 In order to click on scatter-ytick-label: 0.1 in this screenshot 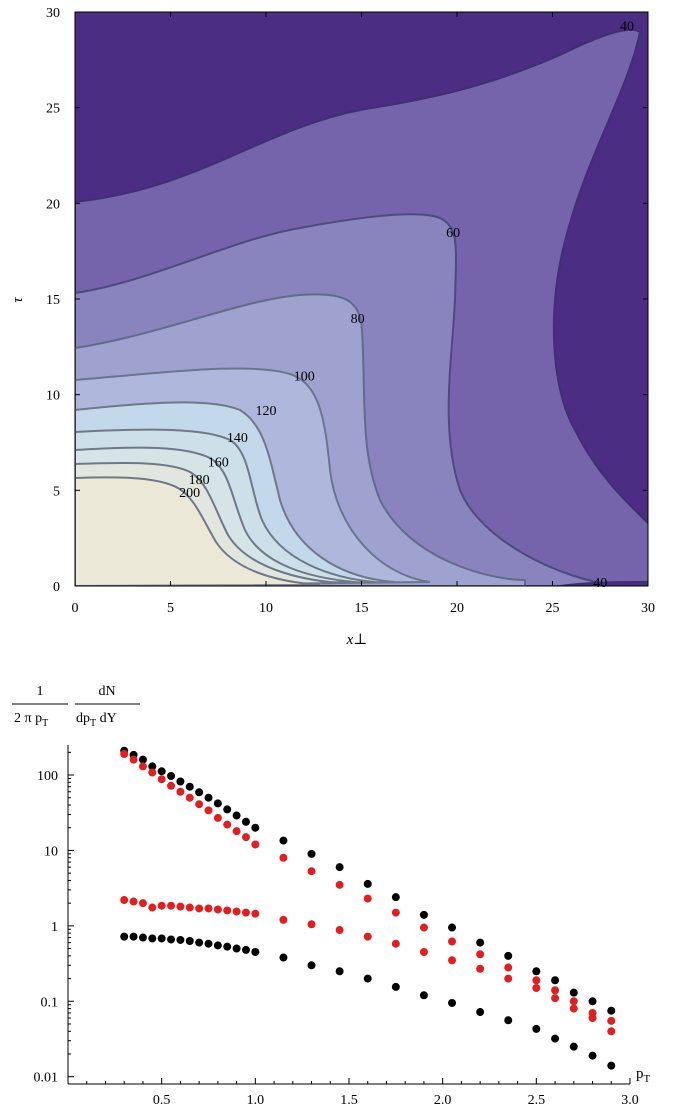, I will do `click(50, 1002)`.